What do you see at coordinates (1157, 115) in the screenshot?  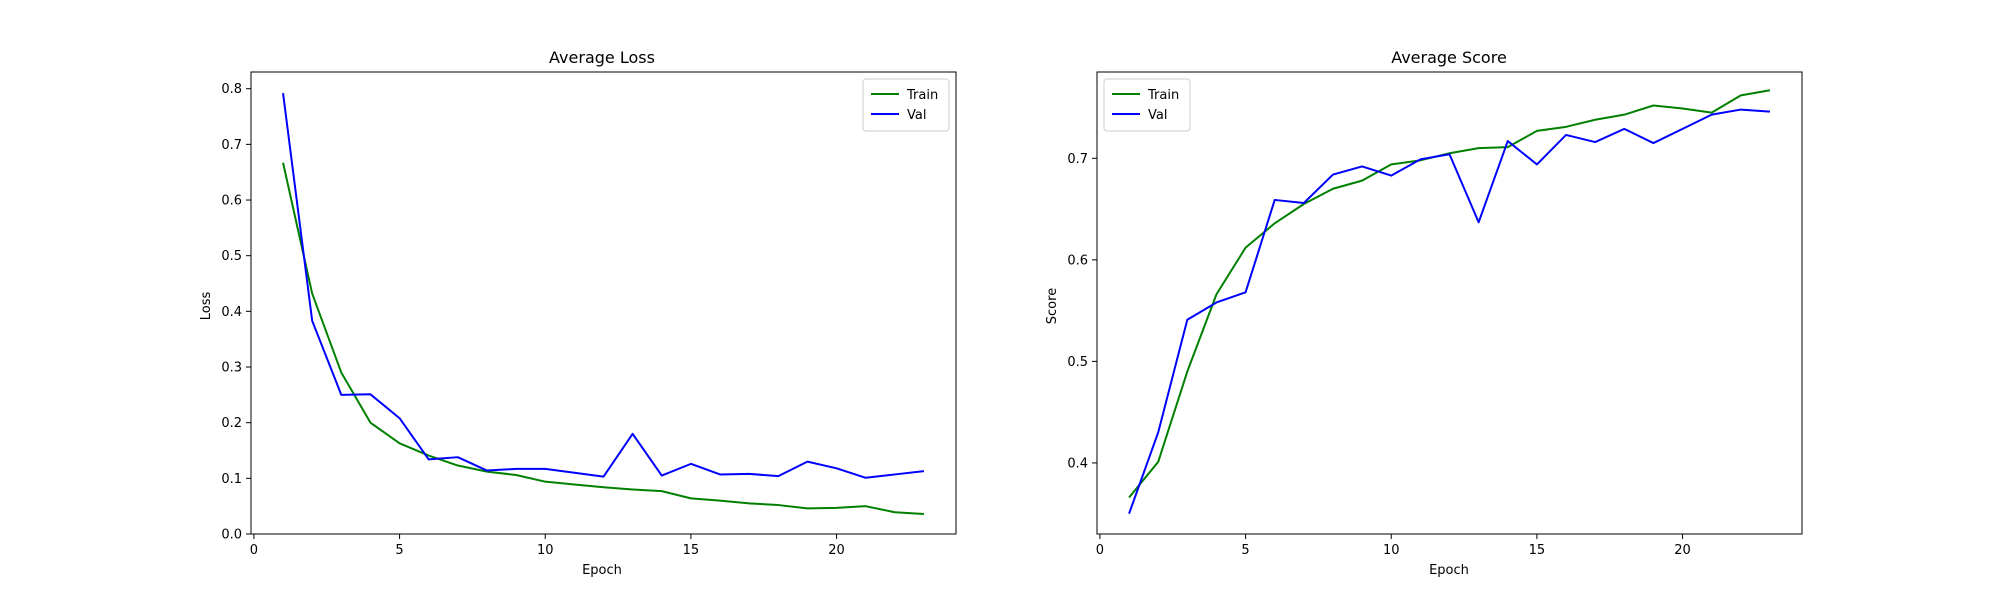 I see `score-legend-label-val: Val` at bounding box center [1157, 115].